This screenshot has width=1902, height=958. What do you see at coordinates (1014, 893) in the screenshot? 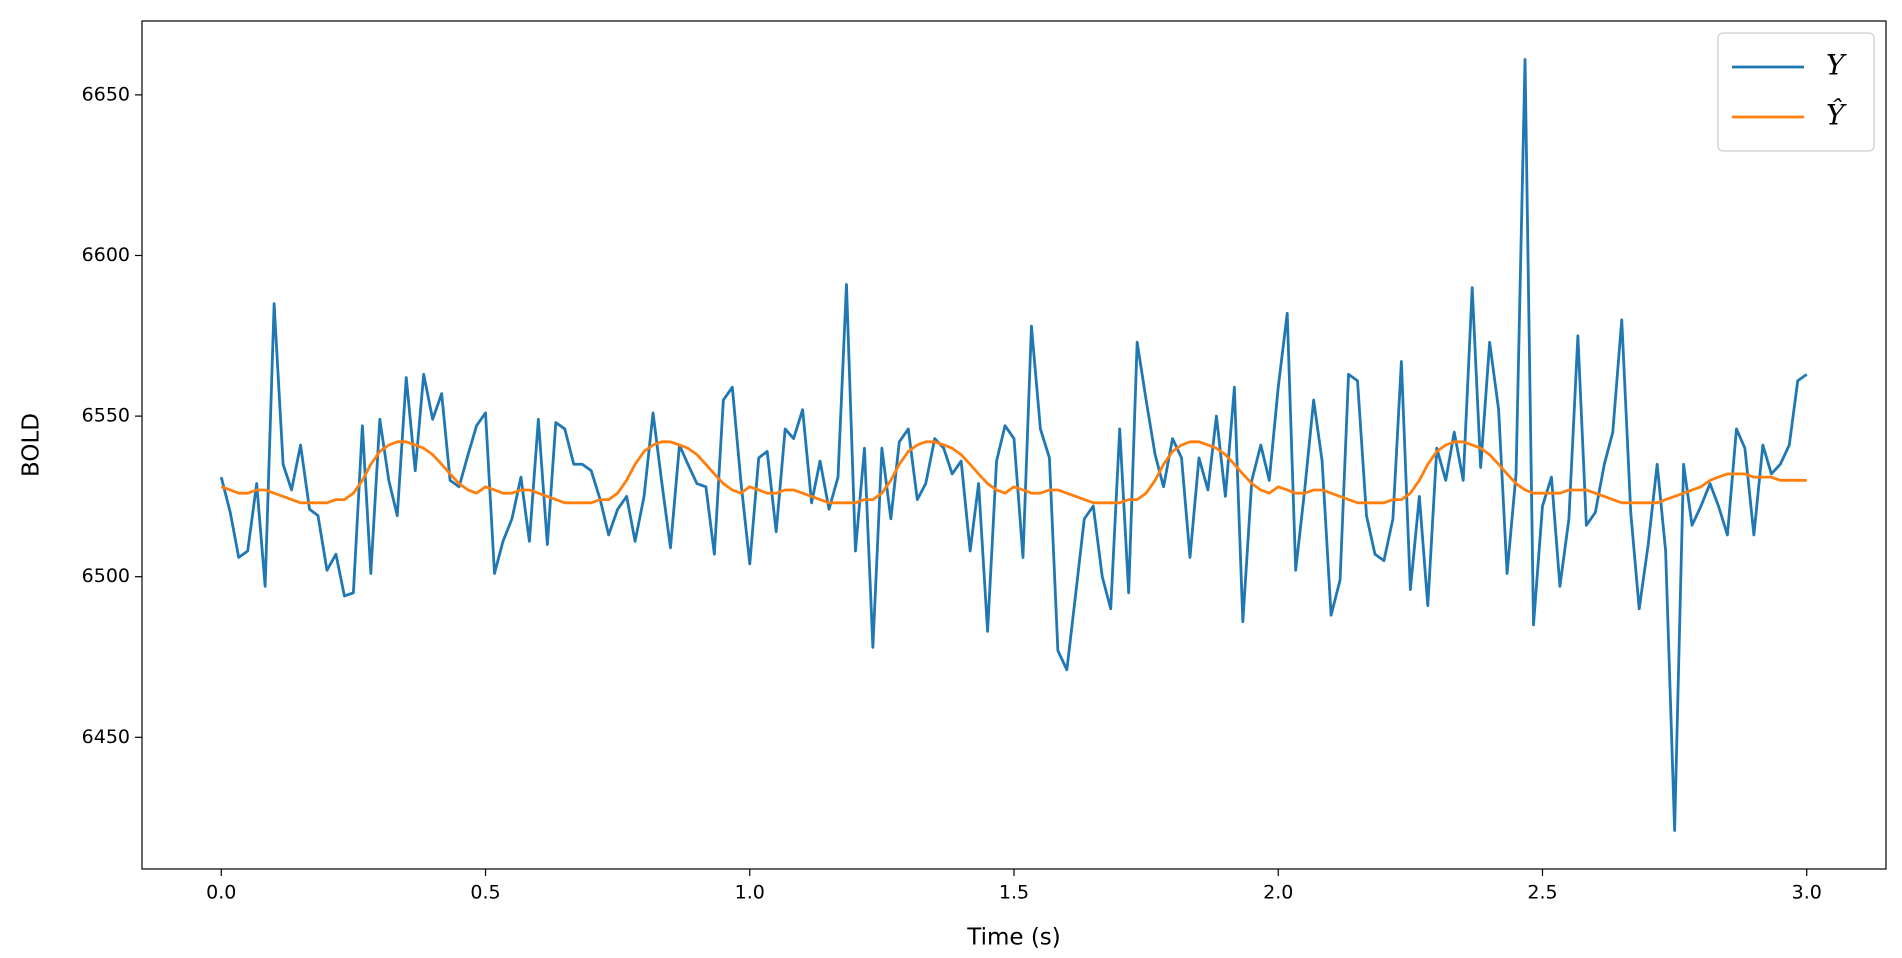
I see `x-tick-label: 1.5` at bounding box center [1014, 893].